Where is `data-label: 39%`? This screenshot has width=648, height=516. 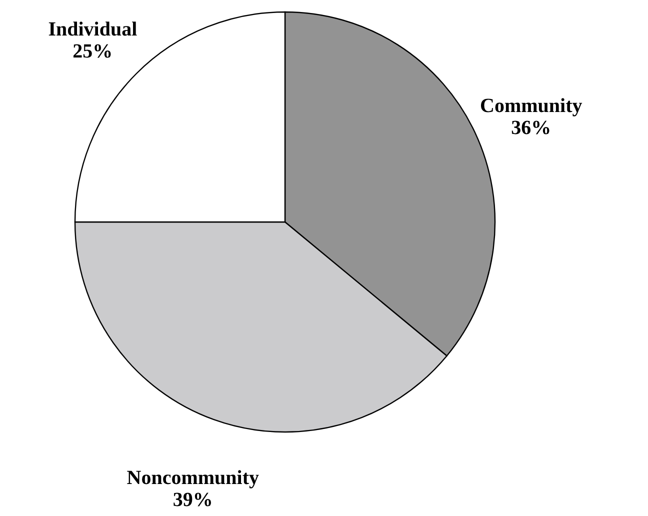 data-label: 39% is located at coordinates (192, 499).